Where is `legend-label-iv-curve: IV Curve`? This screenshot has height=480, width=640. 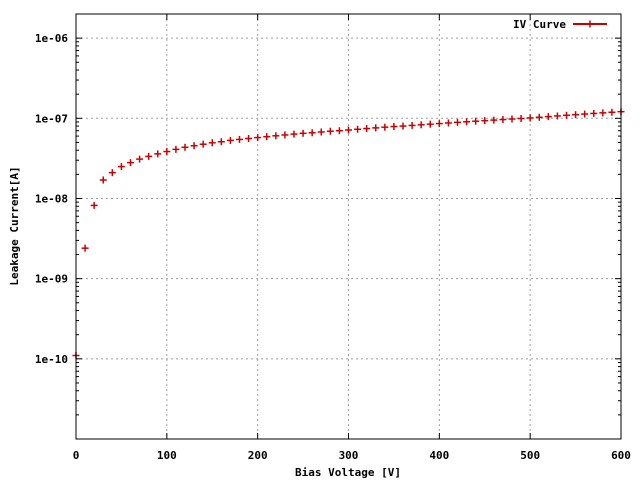 legend-label-iv-curve: IV Curve is located at coordinates (539, 24).